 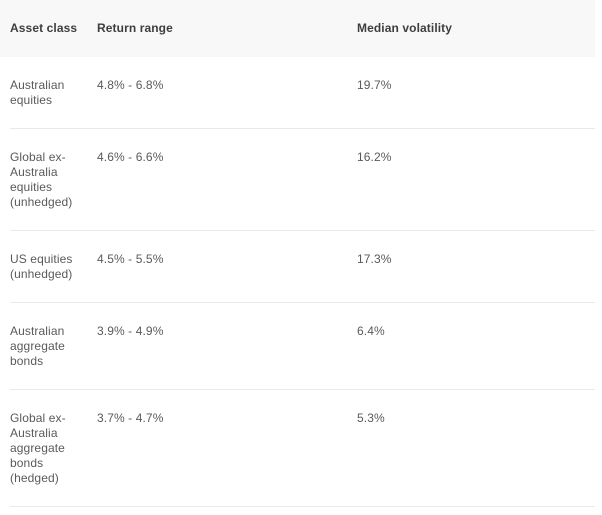 What do you see at coordinates (302, 93) in the screenshot?
I see `table-row: Australian equities 4.8% - 6.8% 19.7%` at bounding box center [302, 93].